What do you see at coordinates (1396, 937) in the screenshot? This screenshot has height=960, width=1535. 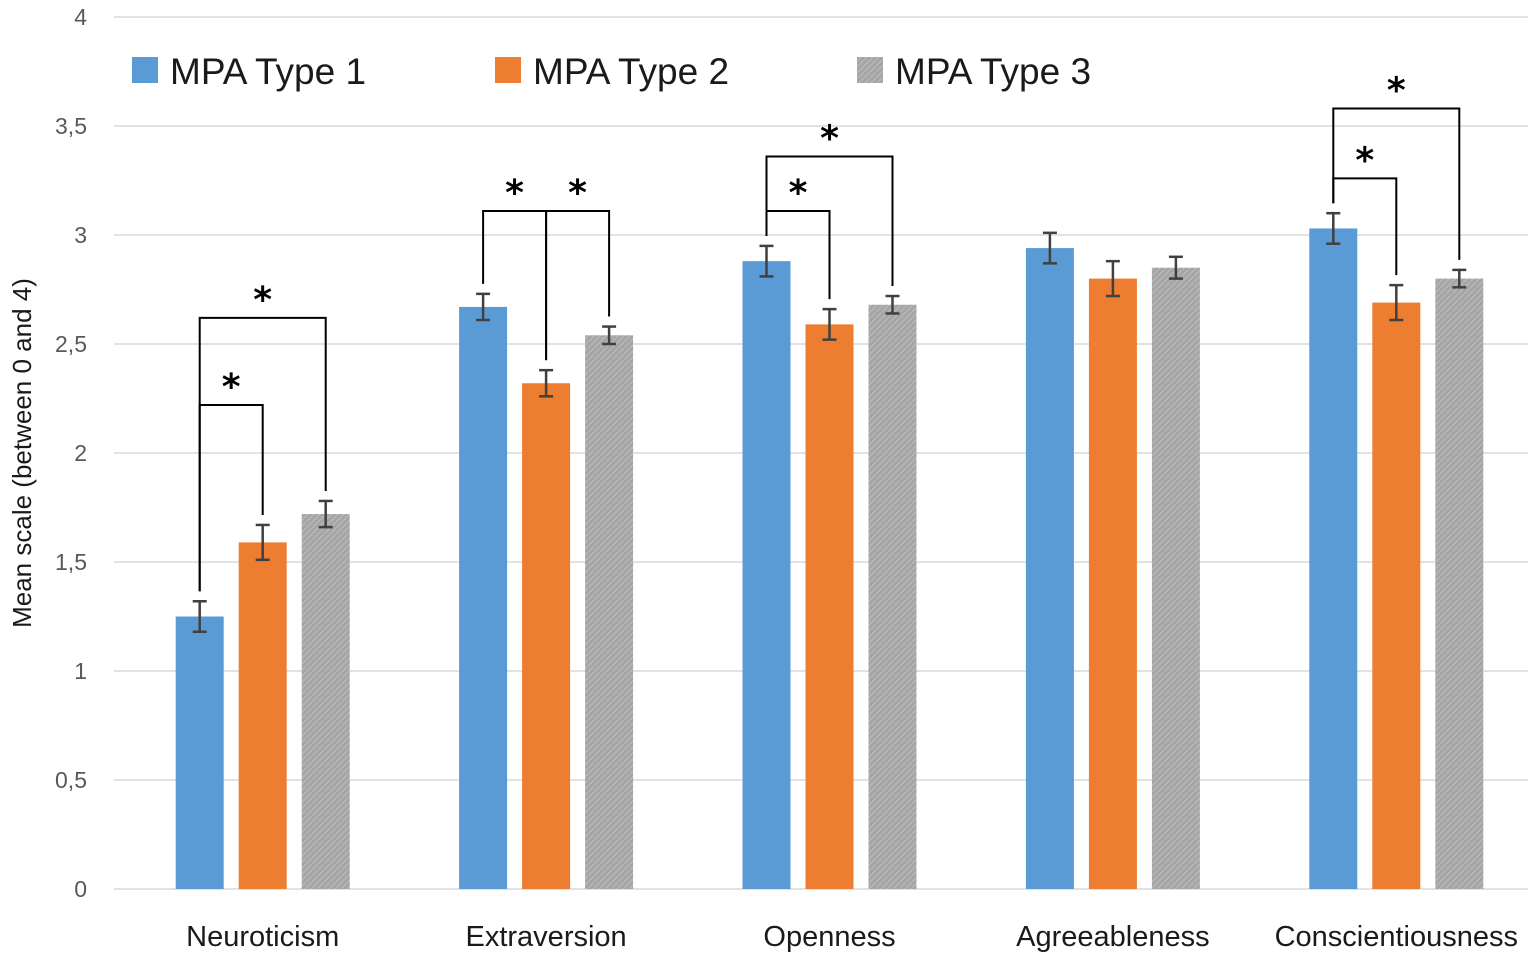 I see `x-tick-label: Conscientiousness` at bounding box center [1396, 937].